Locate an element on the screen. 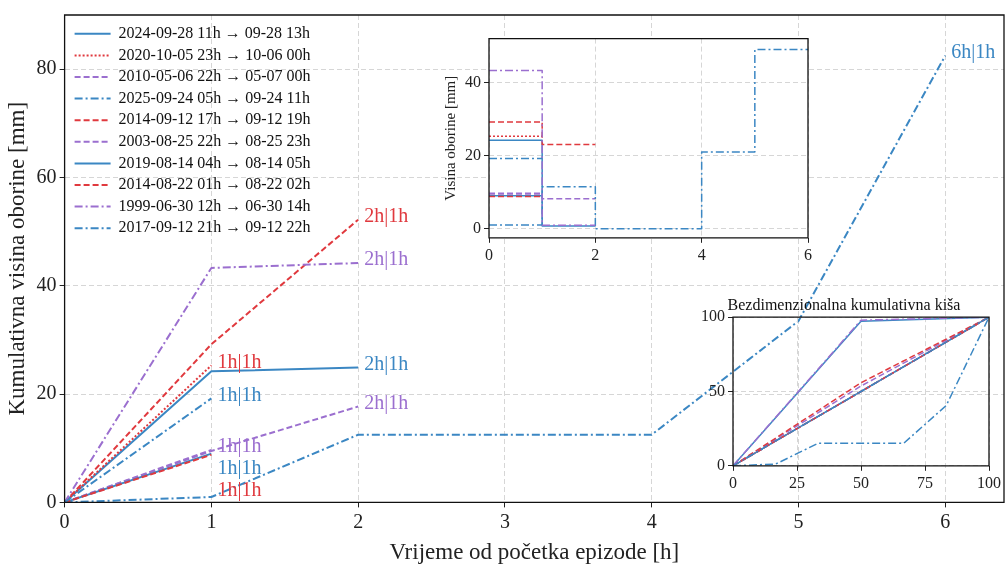 Image resolution: width=1006 pixels, height=577 pixels. legend-label: 2014-08-22 01h → 08-22 02h is located at coordinates (214, 184).